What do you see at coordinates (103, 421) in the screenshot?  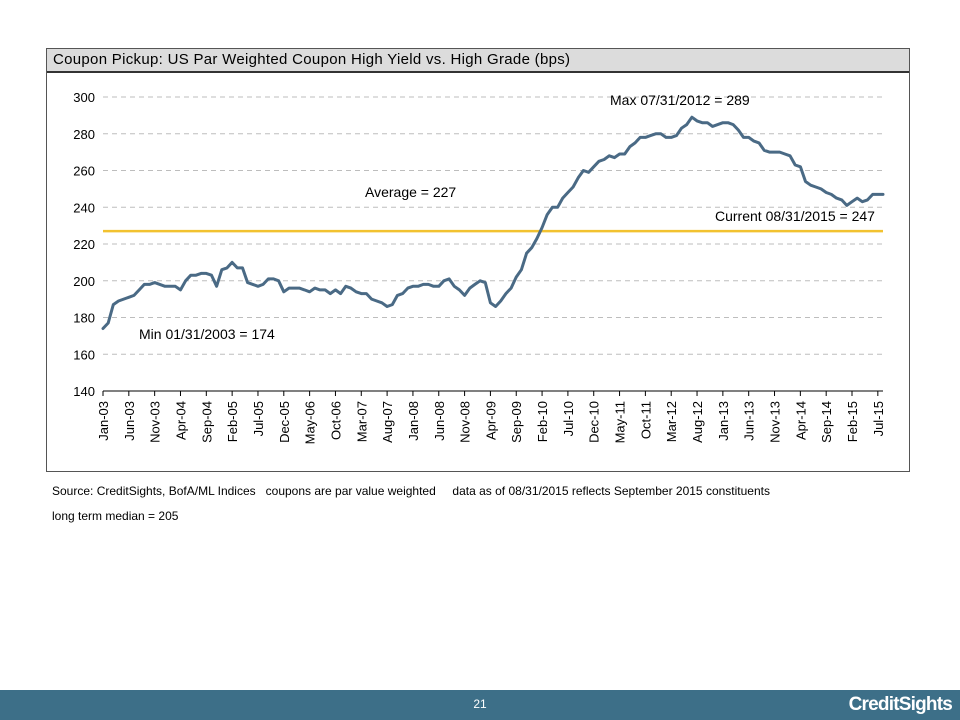 I see `x-tick-label-Jan-03: Jan-03` at bounding box center [103, 421].